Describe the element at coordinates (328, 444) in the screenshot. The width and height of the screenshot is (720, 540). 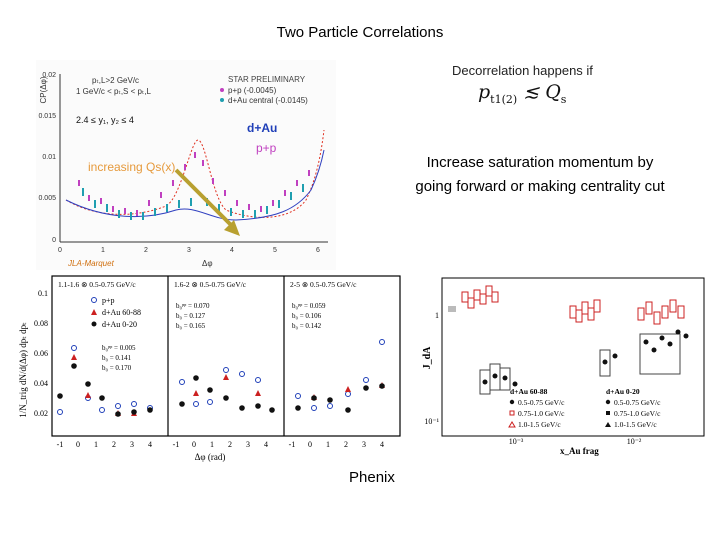
I see `phenix-xtick-p3-c: 1` at that location.